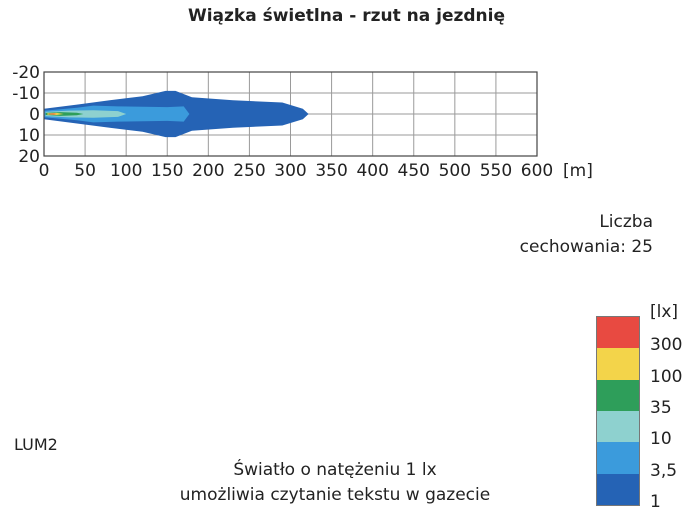 This screenshot has height=517, width=693. Describe the element at coordinates (335, 470) in the screenshot. I see `illuminance-note-line1: Światło o natężeniu 1 lx` at that location.